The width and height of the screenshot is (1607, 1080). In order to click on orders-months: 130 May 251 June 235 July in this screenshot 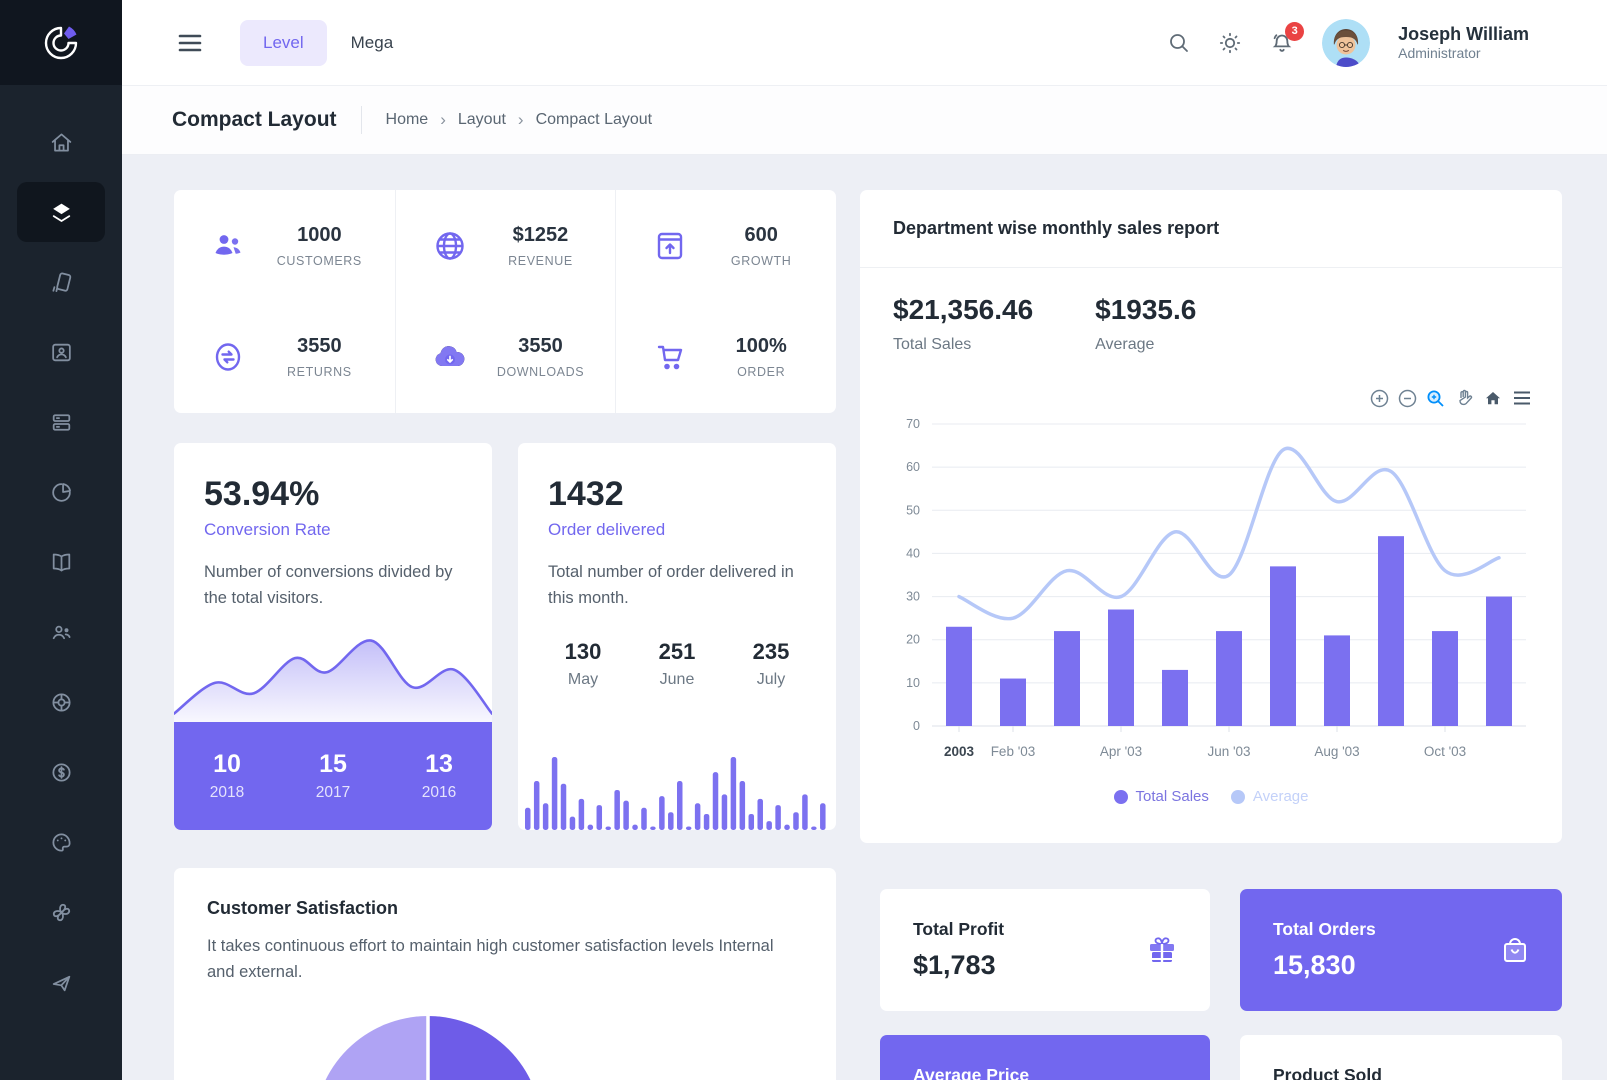, I will do `click(677, 650)`.